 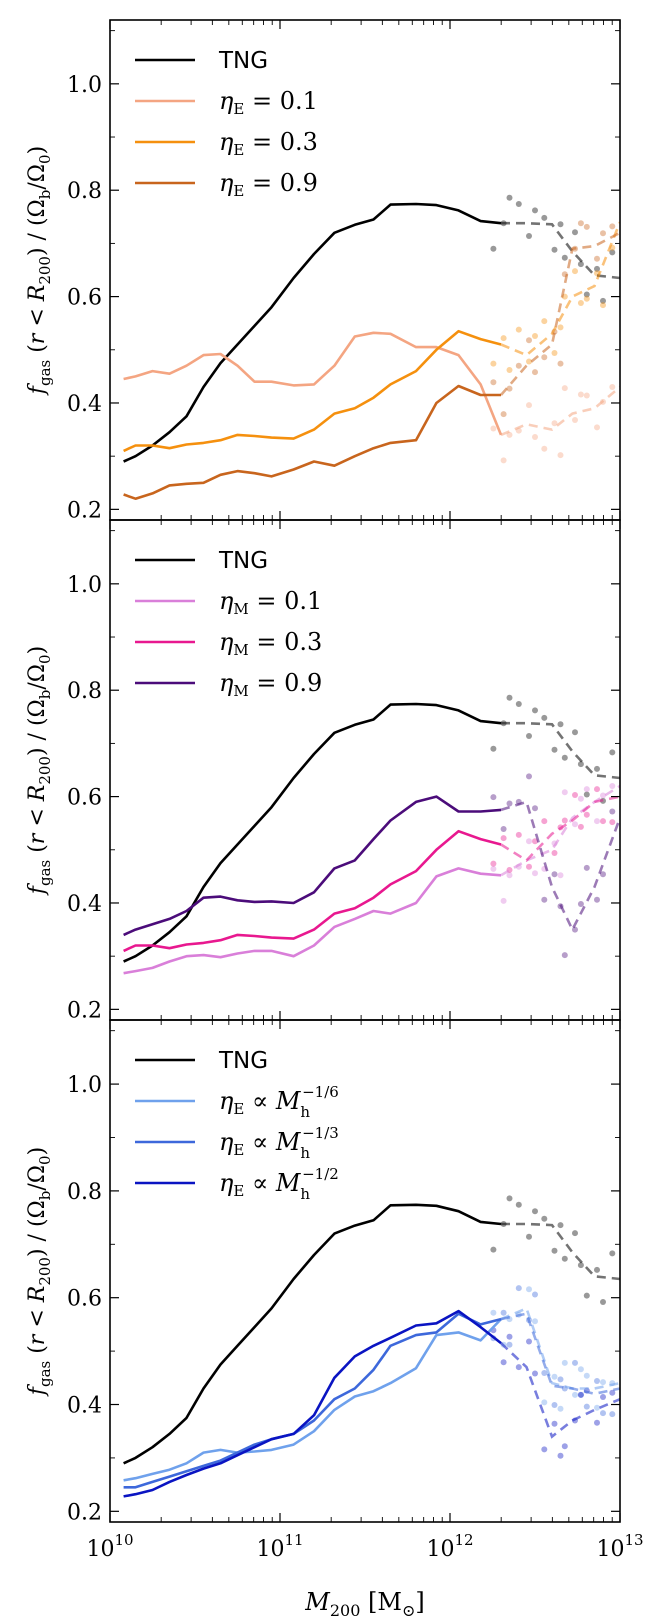 What do you see at coordinates (84, 904) in the screenshot?
I see `ytick-label-middle-1: 0.4` at bounding box center [84, 904].